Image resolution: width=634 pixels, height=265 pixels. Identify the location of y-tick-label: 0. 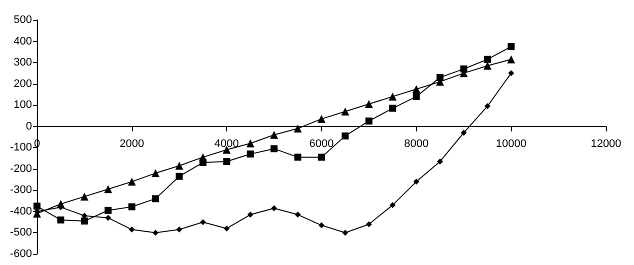
(29, 126).